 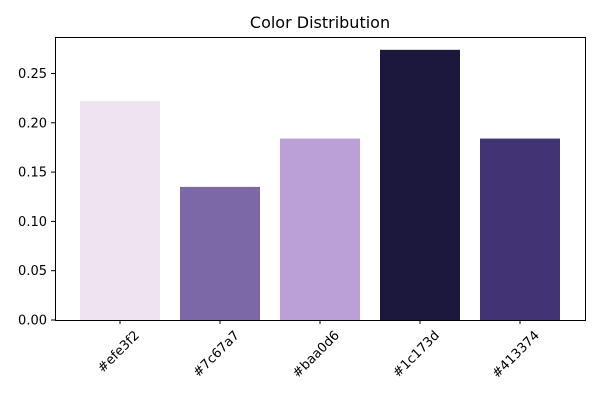 What do you see at coordinates (32, 173) in the screenshot?
I see `y-tick-label: 0.15` at bounding box center [32, 173].